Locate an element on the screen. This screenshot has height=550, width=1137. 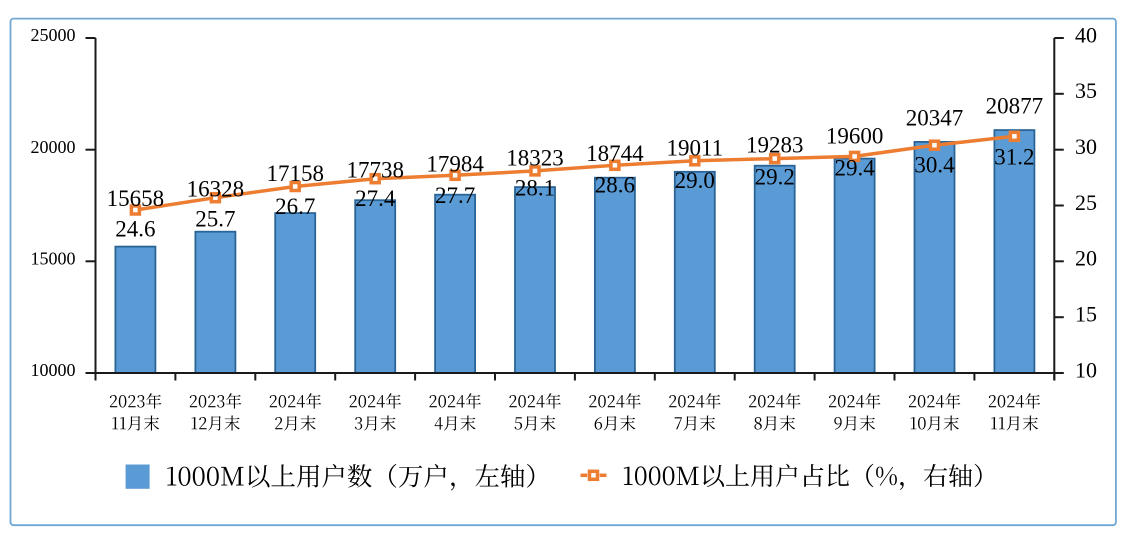
svg-text: 26.7 is located at coordinates (295, 206).